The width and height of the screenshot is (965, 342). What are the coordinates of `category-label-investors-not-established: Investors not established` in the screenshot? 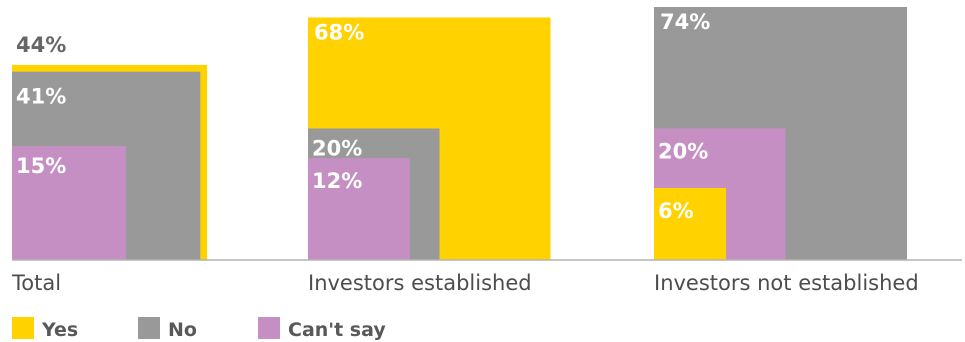 It's located at (786, 283).